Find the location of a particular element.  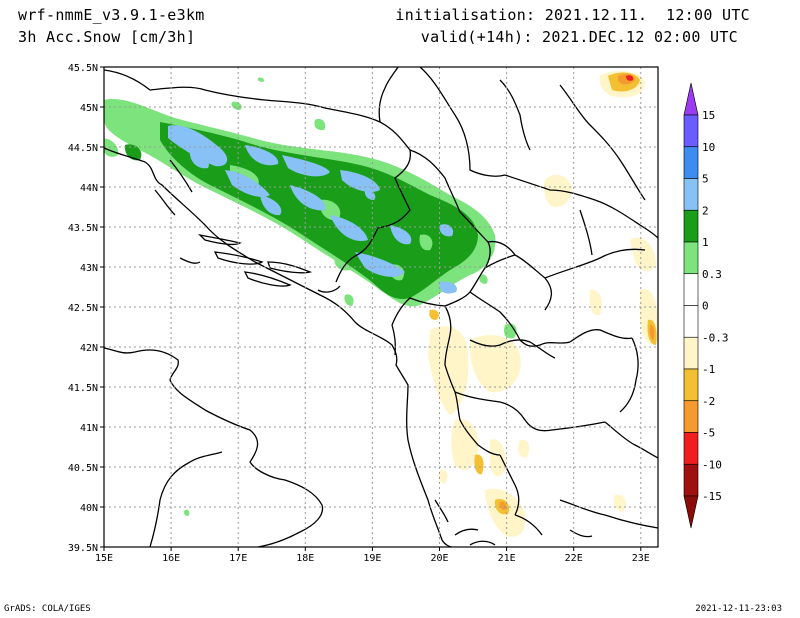

longitude-labels: 15E 16E 17E 18E 19E 20E 21E 22E 23E is located at coordinates (372, 558).